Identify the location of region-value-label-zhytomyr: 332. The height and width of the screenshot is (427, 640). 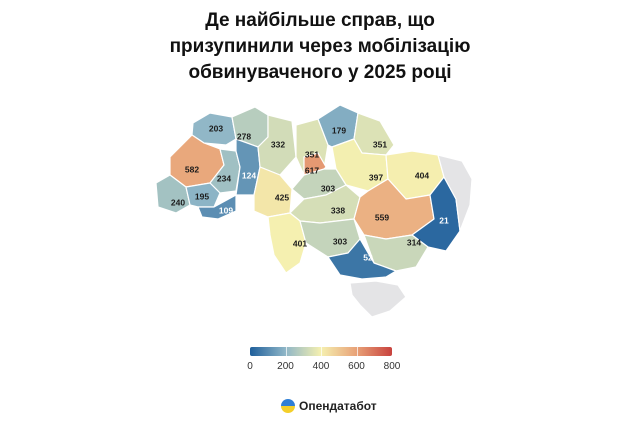
(278, 144).